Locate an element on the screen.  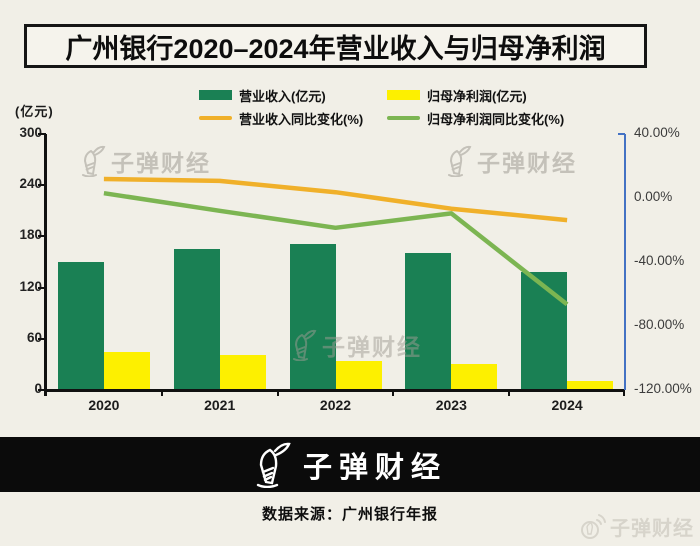
chart-title-box: 广州银行2020–2024年营业收入与归母净利润 is located at coordinates (335, 46).